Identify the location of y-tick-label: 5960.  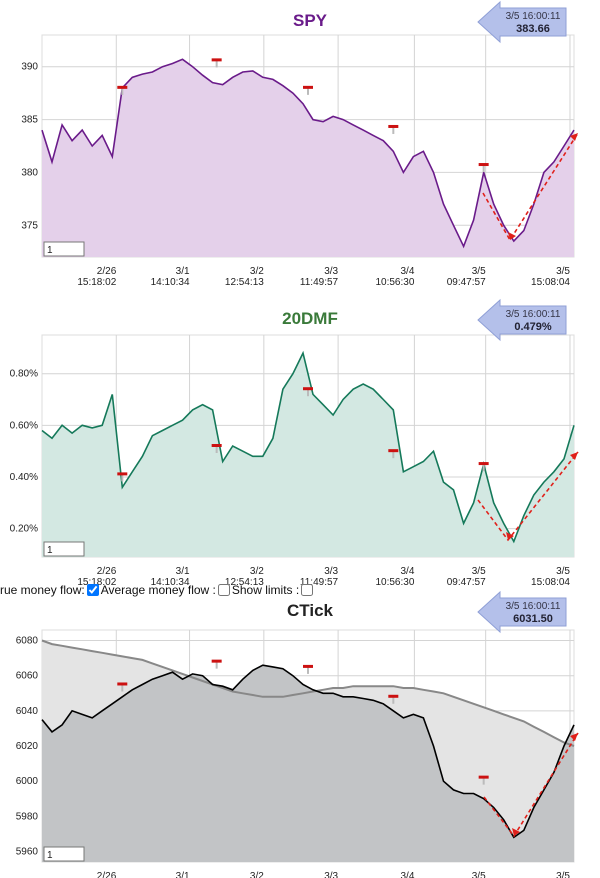
(27, 851).